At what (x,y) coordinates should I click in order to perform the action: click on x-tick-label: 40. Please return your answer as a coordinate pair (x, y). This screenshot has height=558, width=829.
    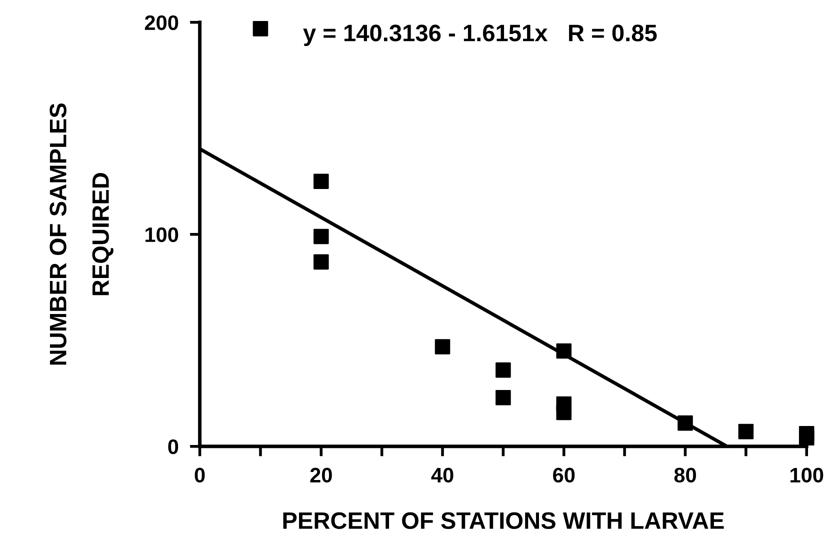
    Looking at the image, I should click on (442, 475).